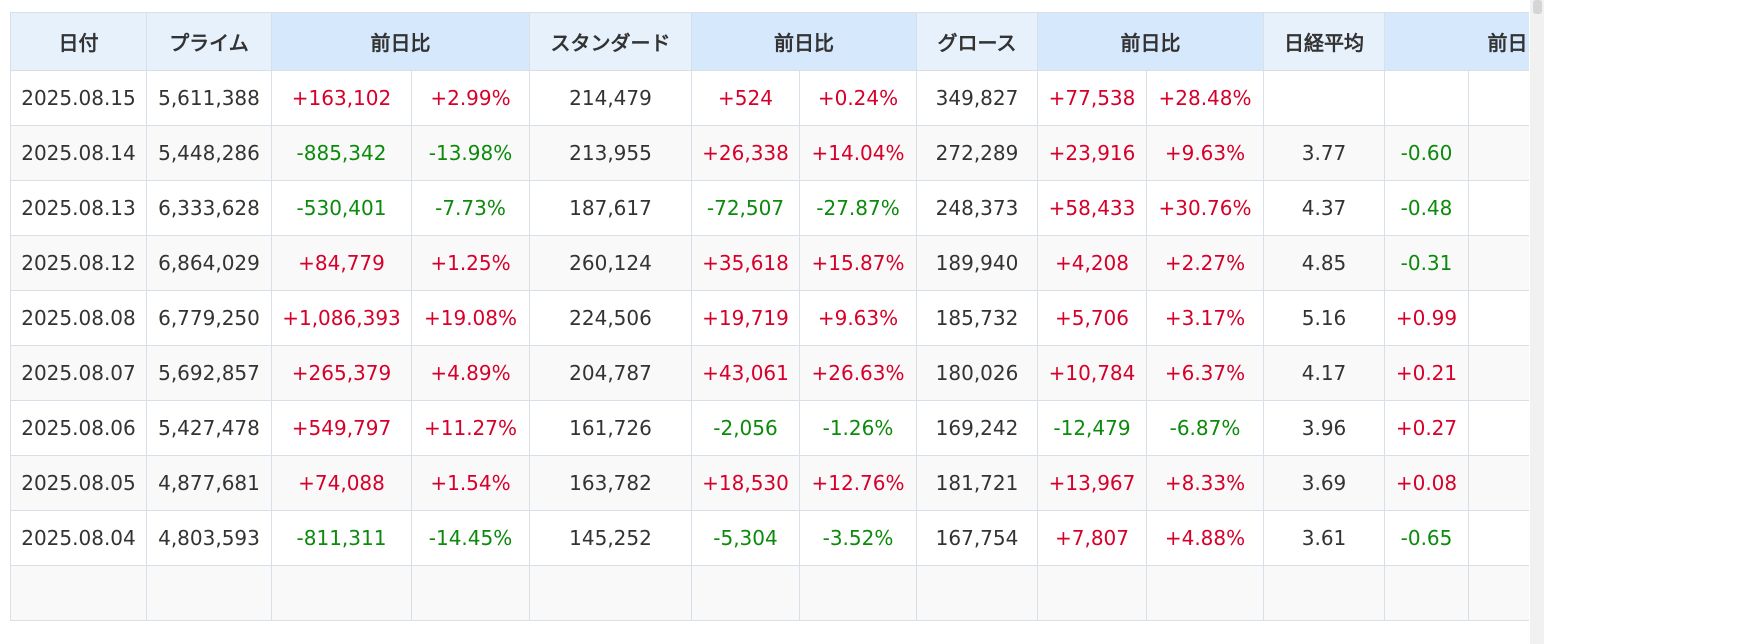  Describe the element at coordinates (1426, 373) in the screenshot. I see `cell-nikkei-diff: +0.21` at that location.